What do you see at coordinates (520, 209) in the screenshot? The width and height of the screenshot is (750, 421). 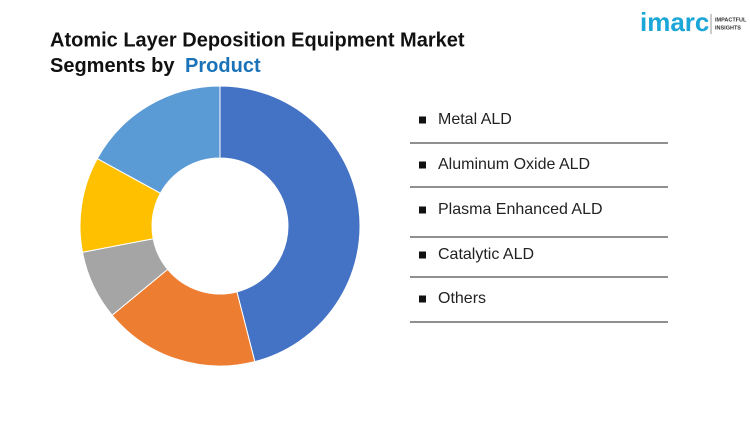 I see `legend-label: Plasma Enhanced ALD` at bounding box center [520, 209].